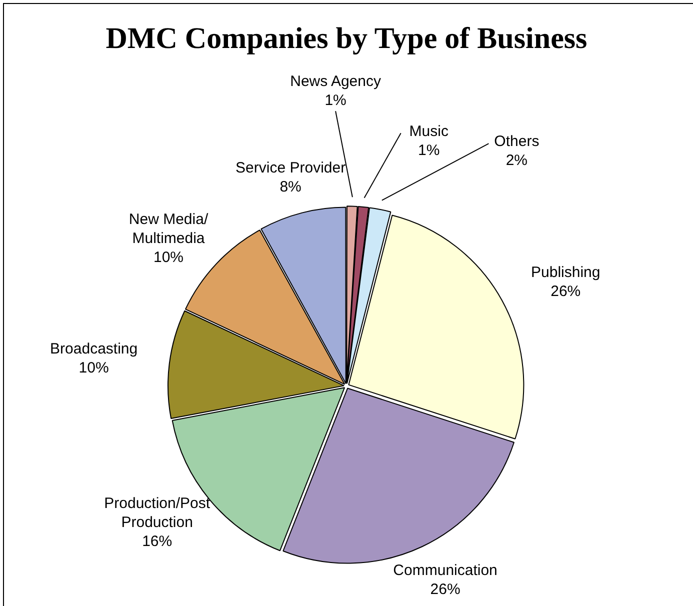  What do you see at coordinates (157, 541) in the screenshot?
I see `data-label: 16%` at bounding box center [157, 541].